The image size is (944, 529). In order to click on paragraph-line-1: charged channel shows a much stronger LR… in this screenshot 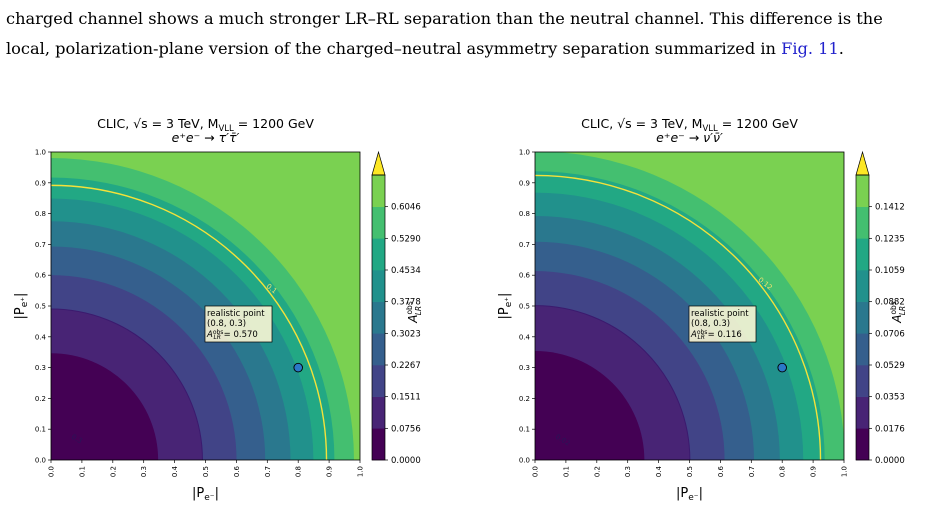, I will do `click(444, 18)`.